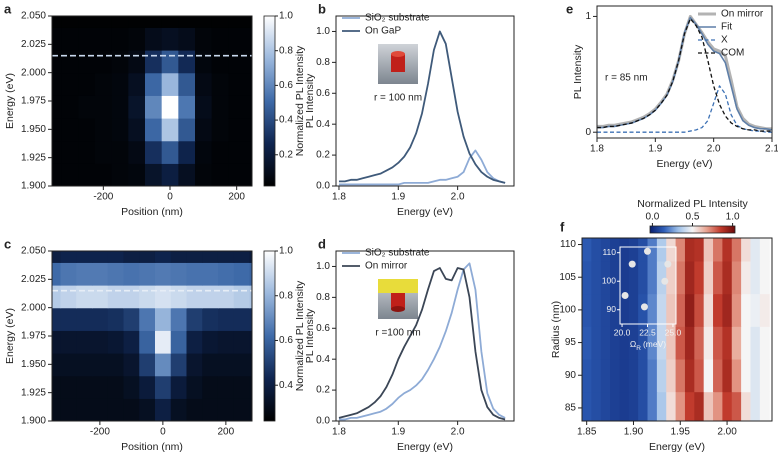 This screenshot has width=778, height=458. What do you see at coordinates (726, 27) in the screenshot?
I see `legend-label: Fit` at bounding box center [726, 27].